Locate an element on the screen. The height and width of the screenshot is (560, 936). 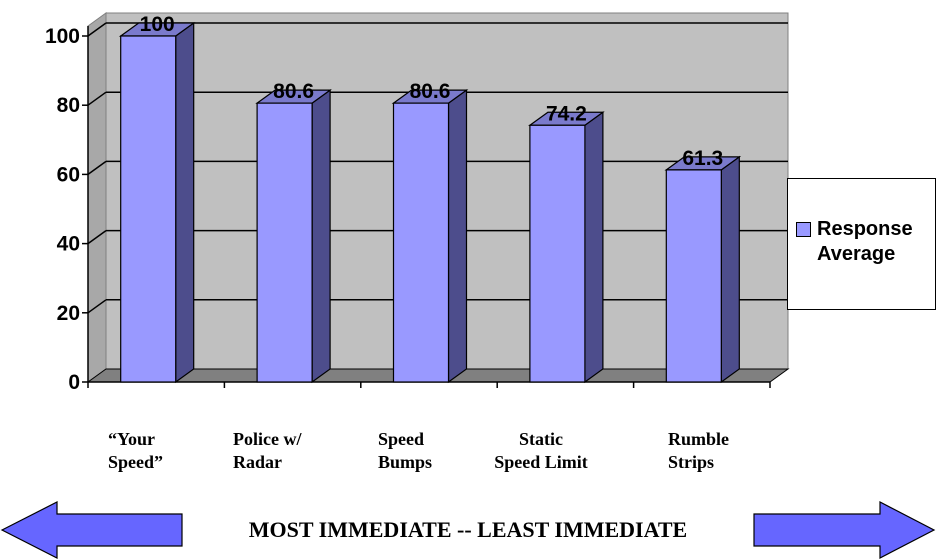
left-arrow-icon is located at coordinates (91, 530).